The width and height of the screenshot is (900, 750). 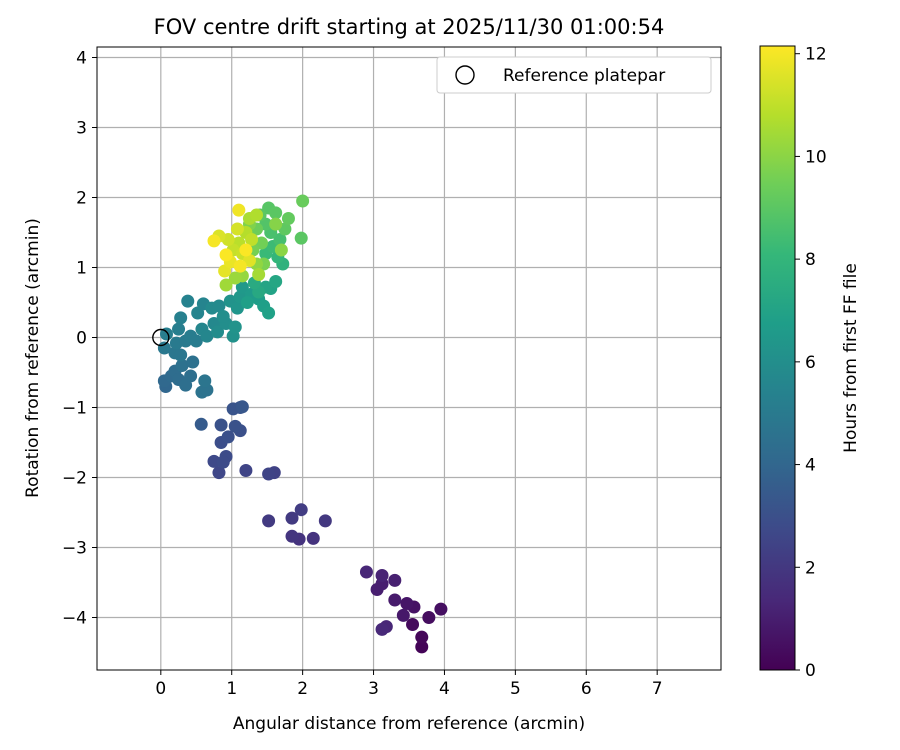 I want to click on y-axis-label: Rotation from reference (arcmin), so click(x=33, y=358).